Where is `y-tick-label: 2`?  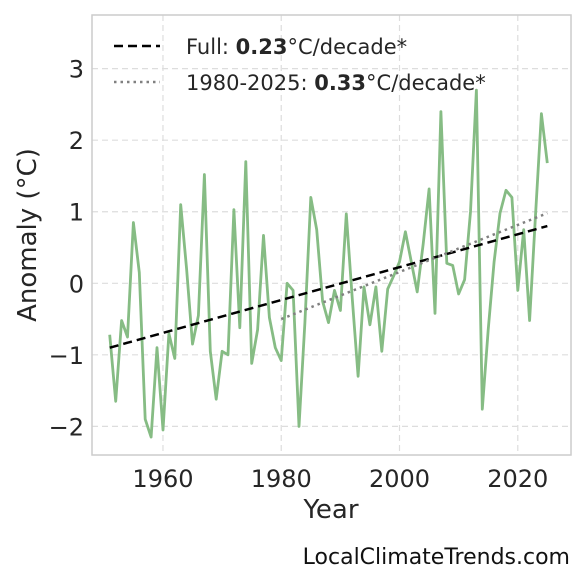 y-tick-label: 2 is located at coordinates (76, 141).